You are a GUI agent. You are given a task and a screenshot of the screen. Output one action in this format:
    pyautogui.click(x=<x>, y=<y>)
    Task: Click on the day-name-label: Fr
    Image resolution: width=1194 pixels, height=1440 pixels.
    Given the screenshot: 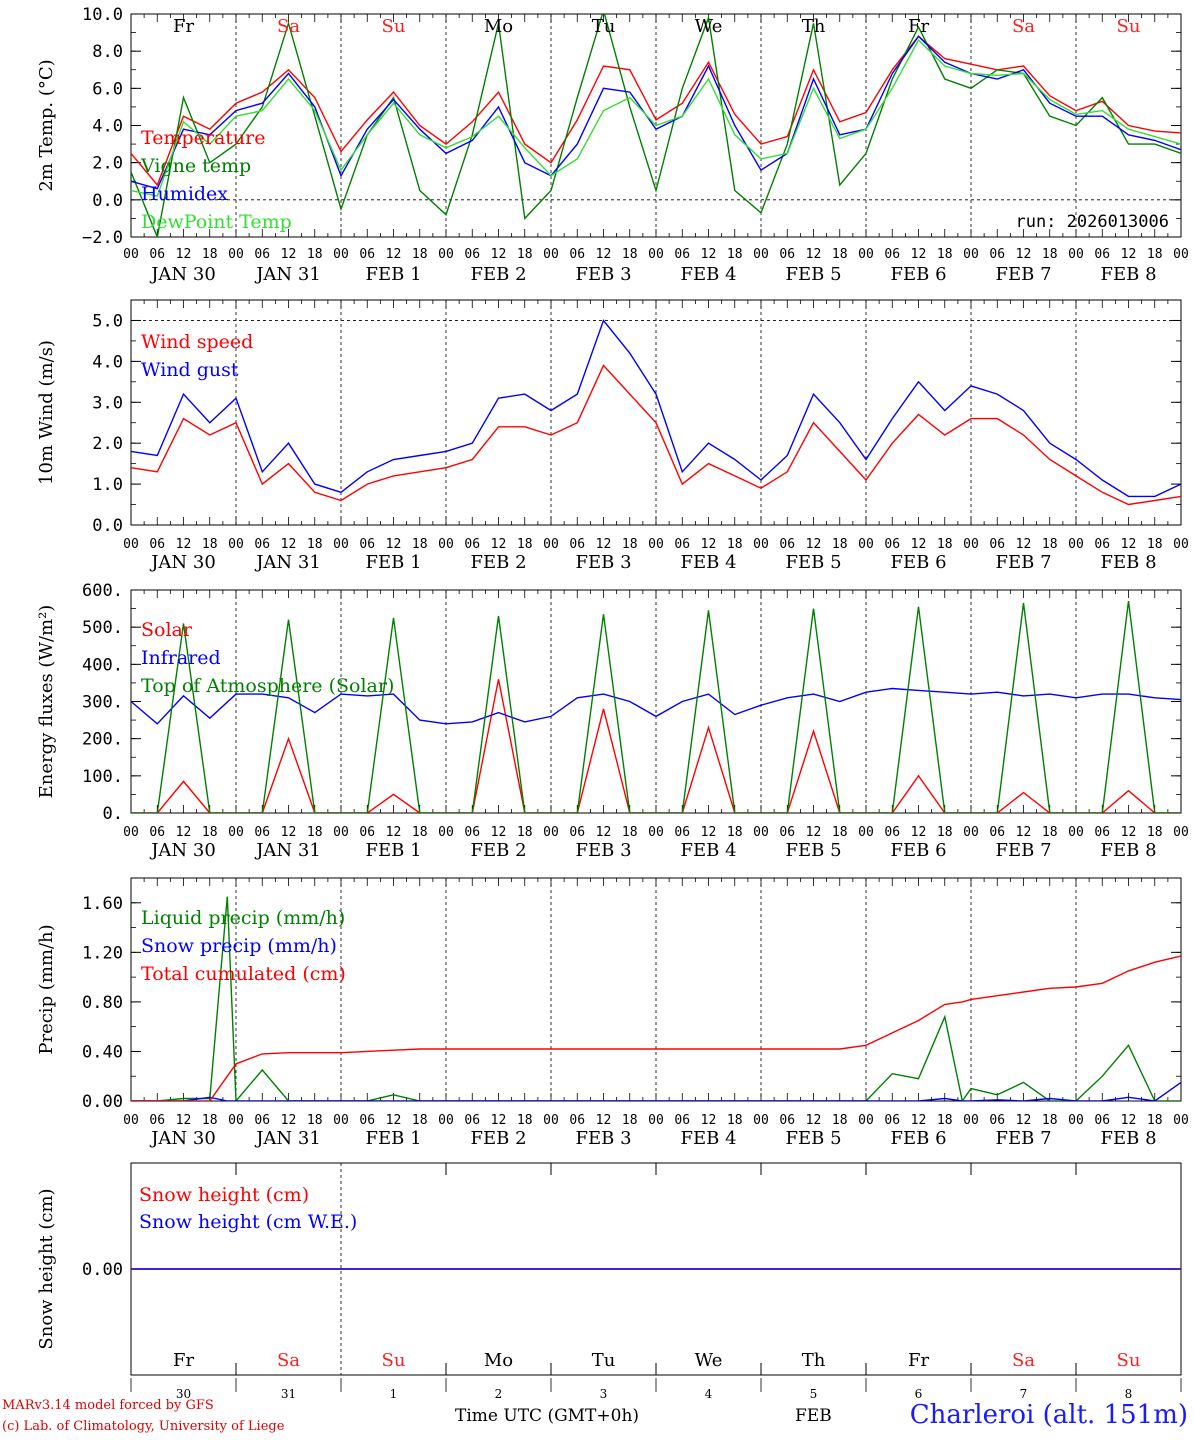 What is the action you would take?
    pyautogui.click(x=918, y=26)
    